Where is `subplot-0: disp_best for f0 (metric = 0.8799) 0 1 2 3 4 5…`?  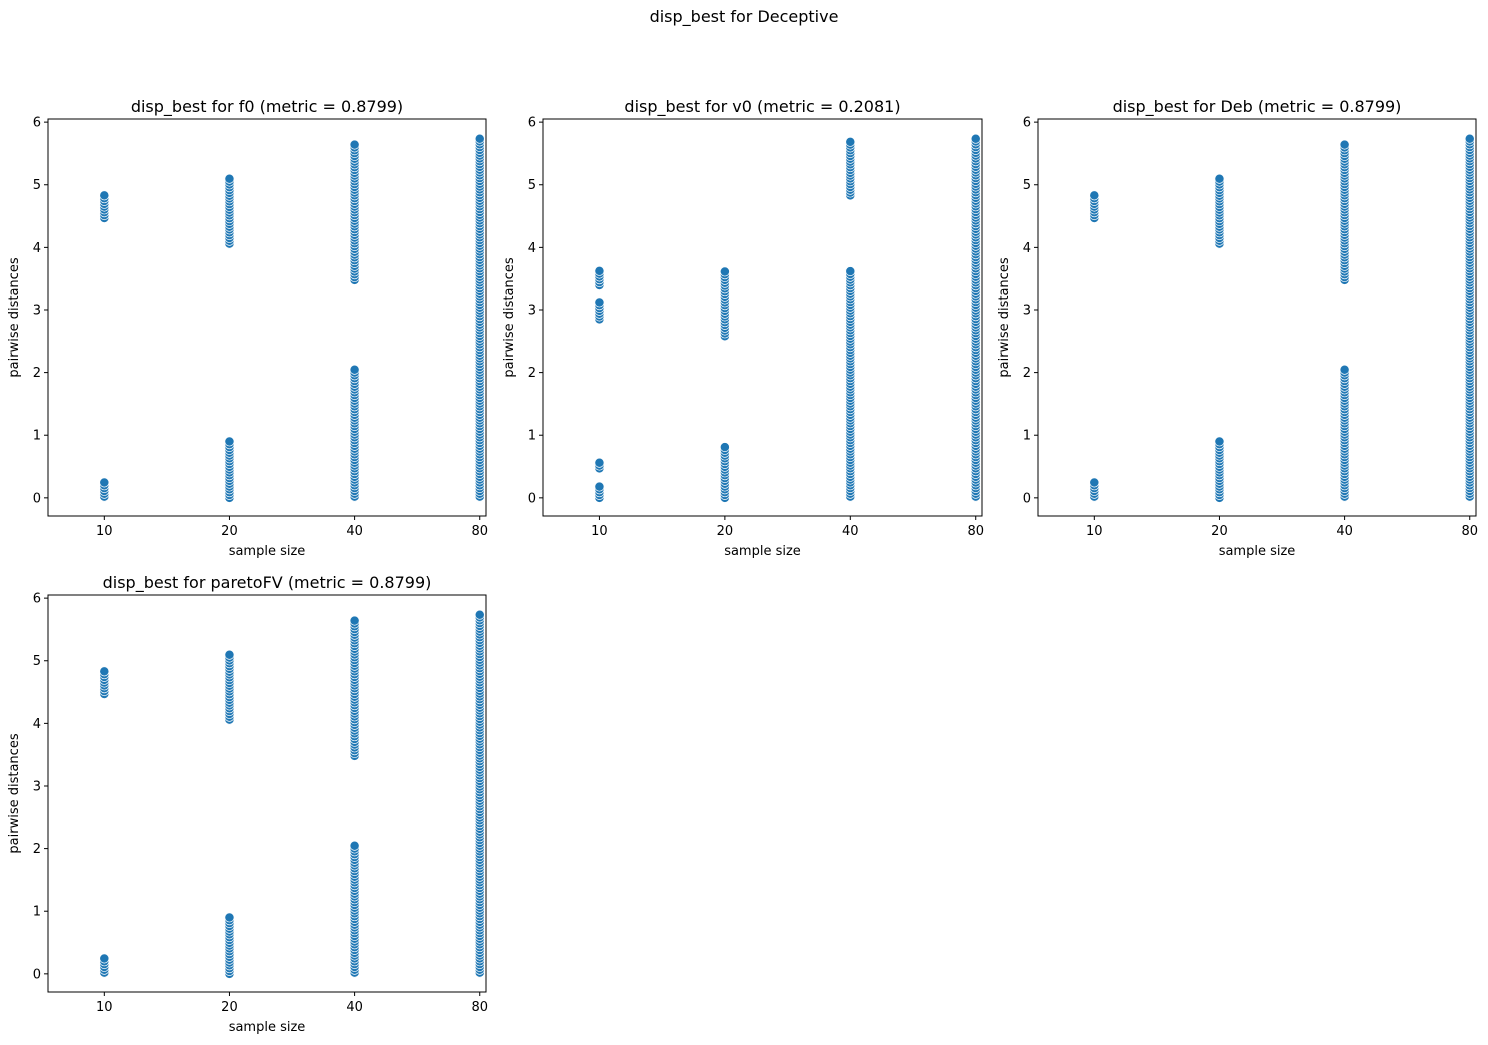
subplot-0: disp_best for f0 (metric = 0.8799) 0 1 2 3 4 5… is located at coordinates (247, 328).